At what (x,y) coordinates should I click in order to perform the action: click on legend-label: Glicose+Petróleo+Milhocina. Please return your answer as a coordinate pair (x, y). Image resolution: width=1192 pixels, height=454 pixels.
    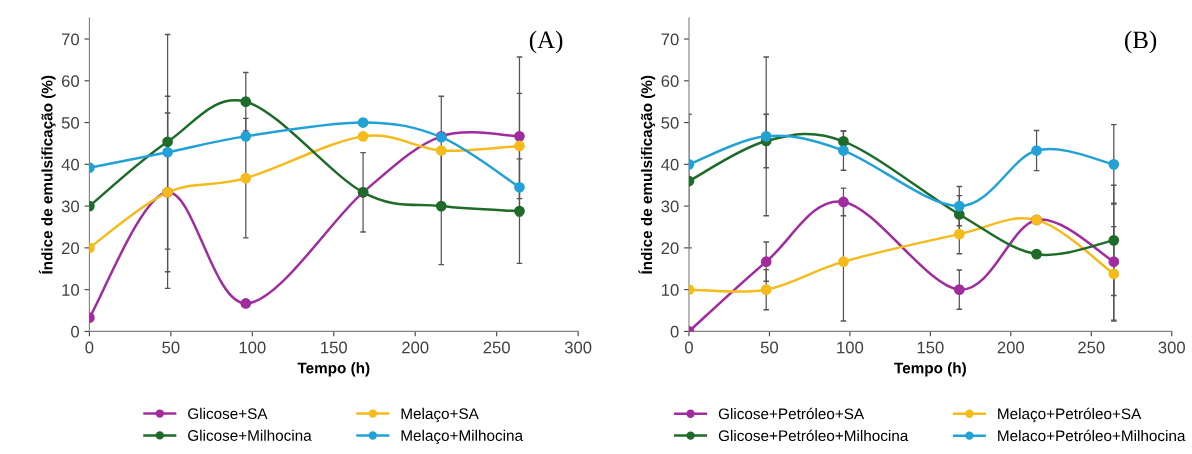
    Looking at the image, I should click on (813, 435).